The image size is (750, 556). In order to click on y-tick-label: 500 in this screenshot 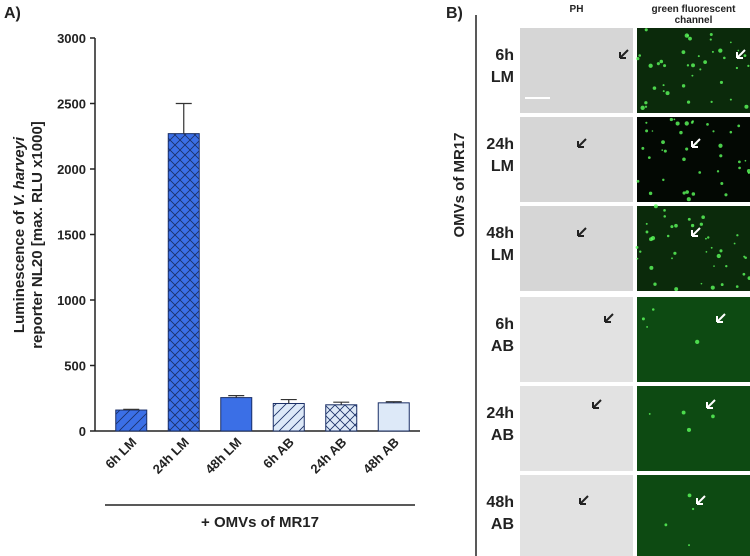, I will do `click(75, 366)`.